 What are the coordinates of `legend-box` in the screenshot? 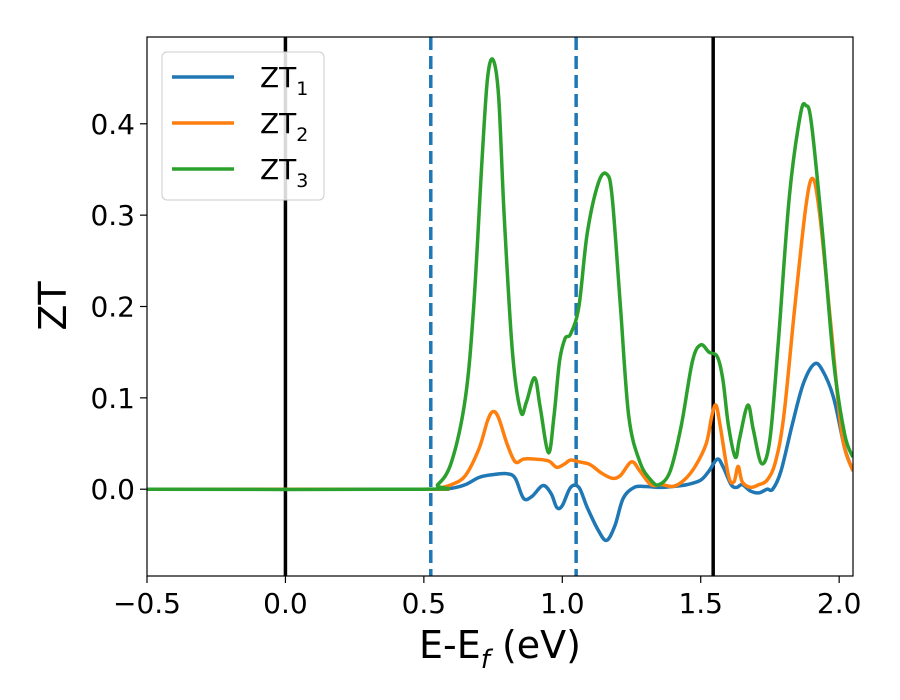 It's located at (243, 126).